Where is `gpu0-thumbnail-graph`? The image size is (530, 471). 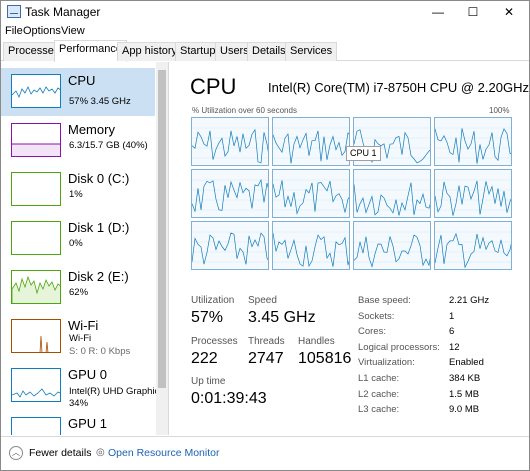 gpu0-thumbnail-graph is located at coordinates (36, 385).